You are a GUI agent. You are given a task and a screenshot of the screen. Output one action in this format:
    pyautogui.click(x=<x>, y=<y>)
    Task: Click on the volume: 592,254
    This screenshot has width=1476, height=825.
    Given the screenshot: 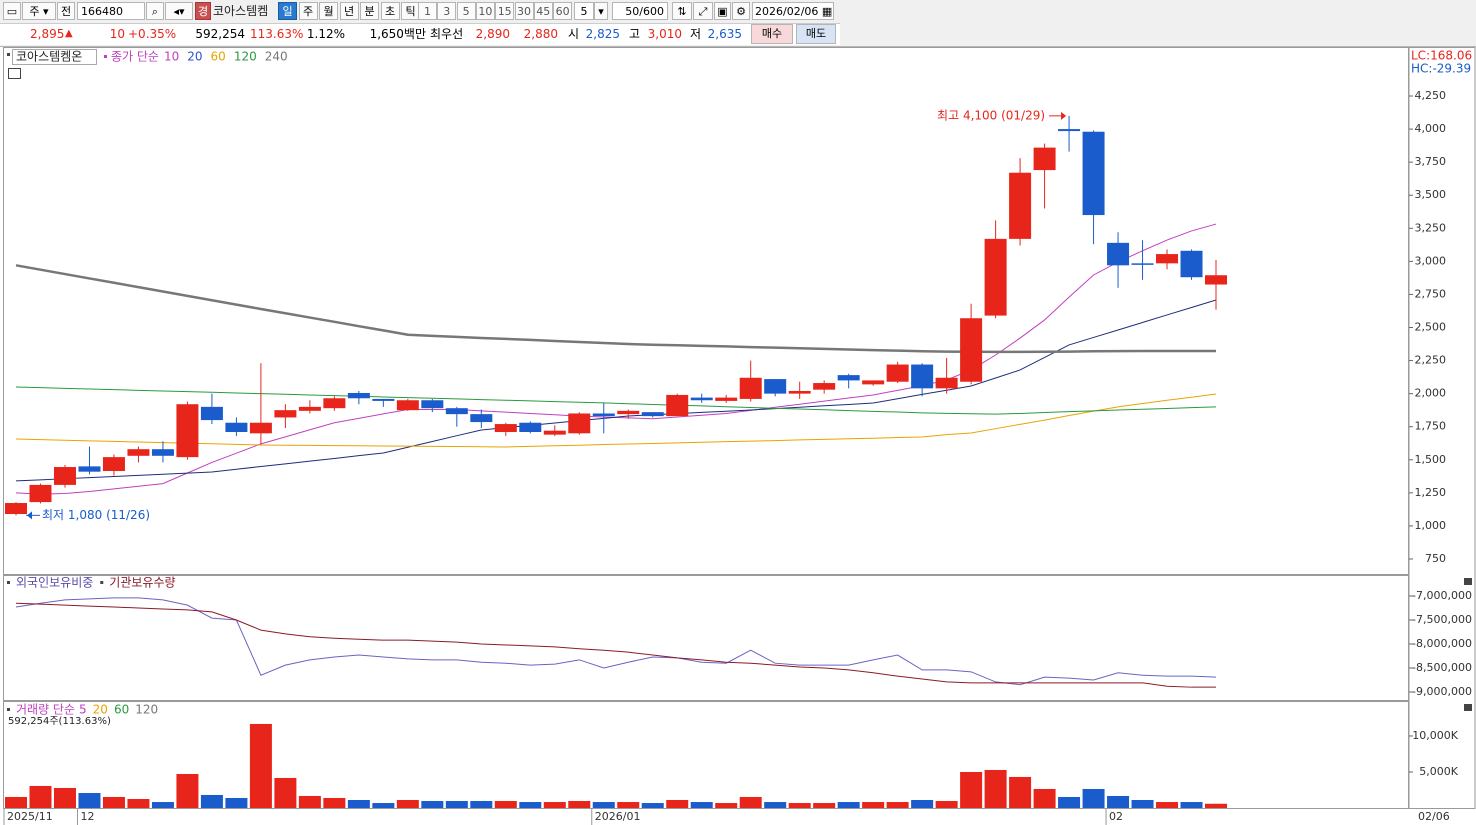 What is the action you would take?
    pyautogui.click(x=220, y=34)
    